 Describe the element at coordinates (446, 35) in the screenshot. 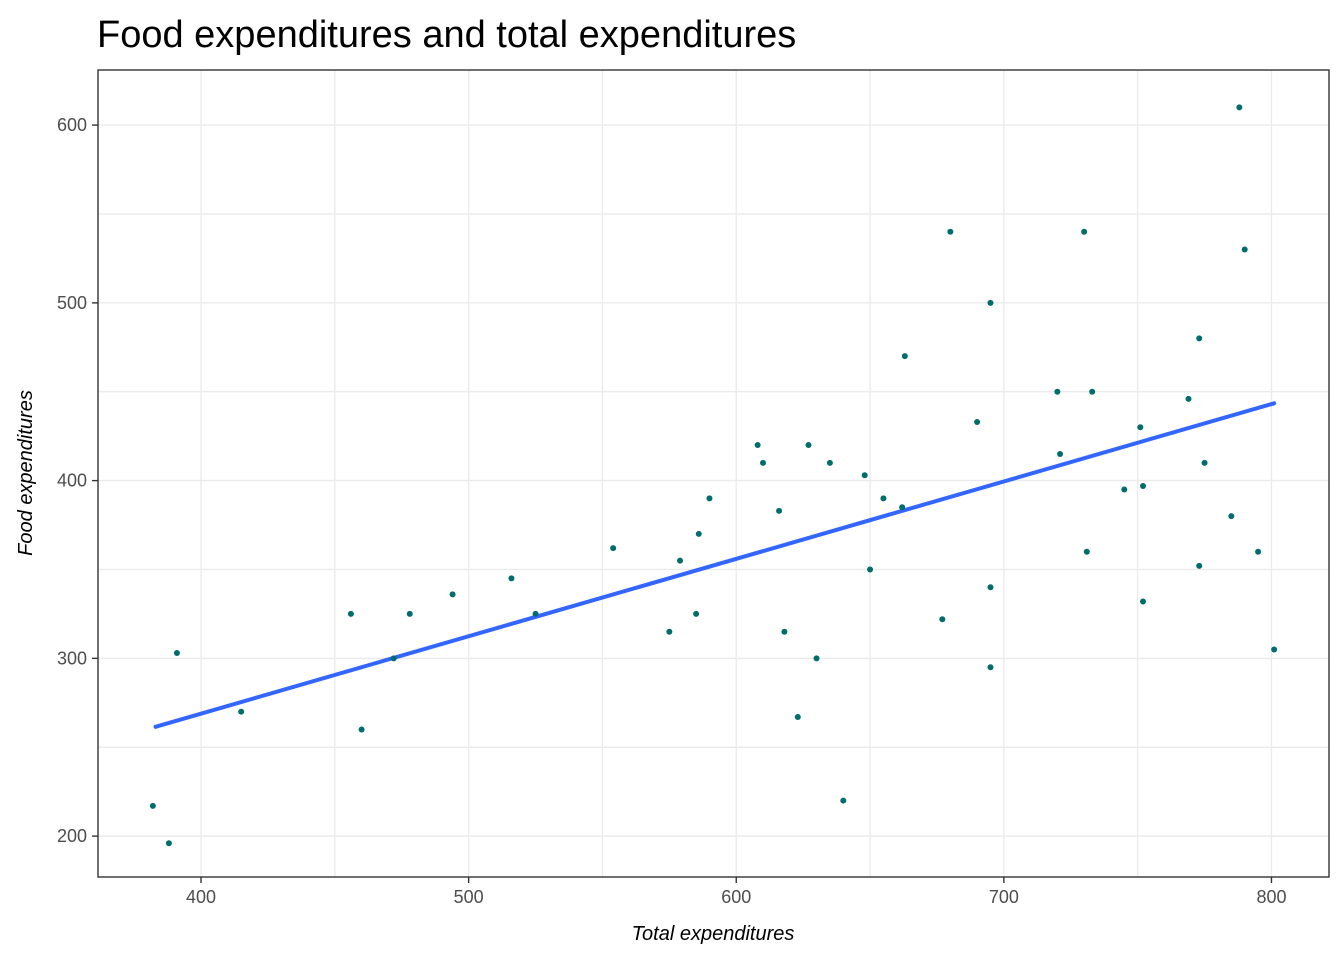

I see `chart-title: Food expenditures and total expenditures` at that location.